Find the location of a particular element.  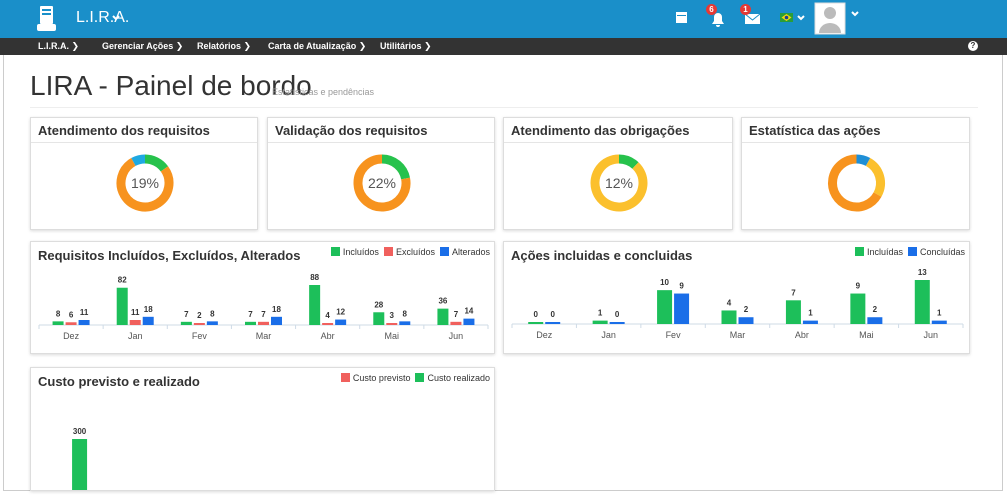

bar-value-label: 1 is located at coordinates (600, 313).